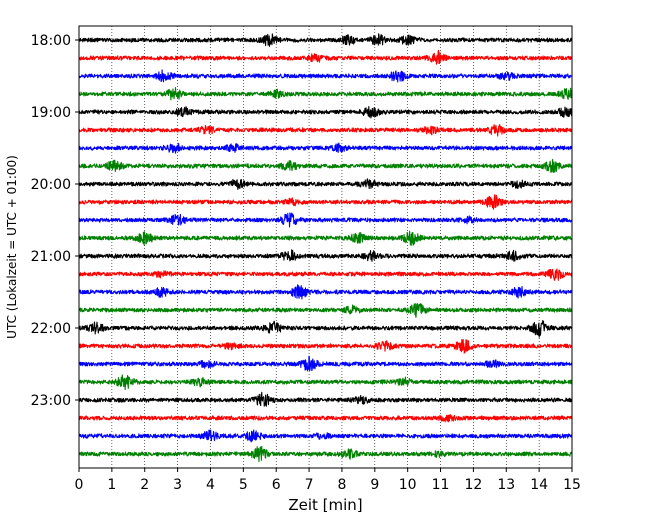  I want to click on x-tick-label: 5, so click(243, 485).